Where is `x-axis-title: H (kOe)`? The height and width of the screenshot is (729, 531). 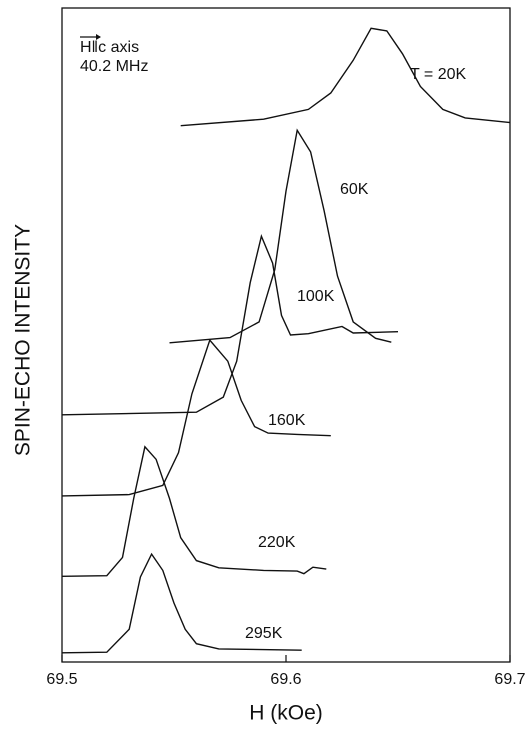
x-axis-title: H (kOe) is located at coordinates (286, 713).